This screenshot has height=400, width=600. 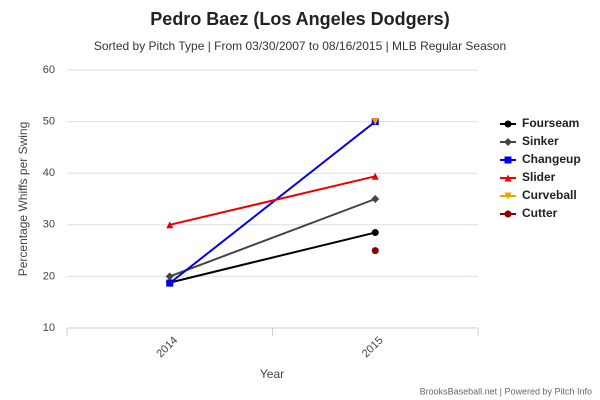 What do you see at coordinates (550, 123) in the screenshot?
I see `legend-label: Fourseam` at bounding box center [550, 123].